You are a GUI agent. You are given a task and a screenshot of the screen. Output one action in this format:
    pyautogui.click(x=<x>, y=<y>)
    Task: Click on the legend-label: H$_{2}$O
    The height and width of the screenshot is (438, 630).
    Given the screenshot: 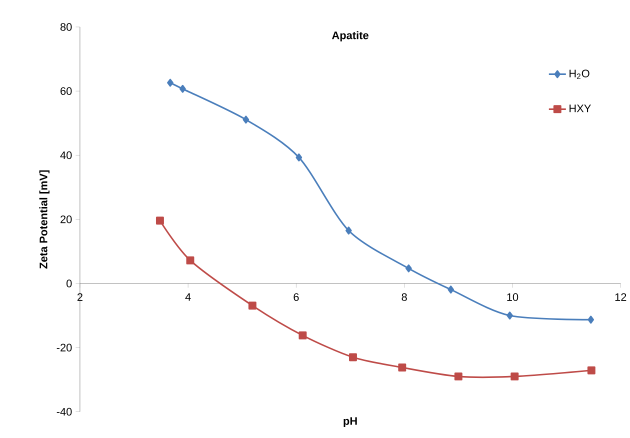 What is the action you would take?
    pyautogui.click(x=580, y=75)
    